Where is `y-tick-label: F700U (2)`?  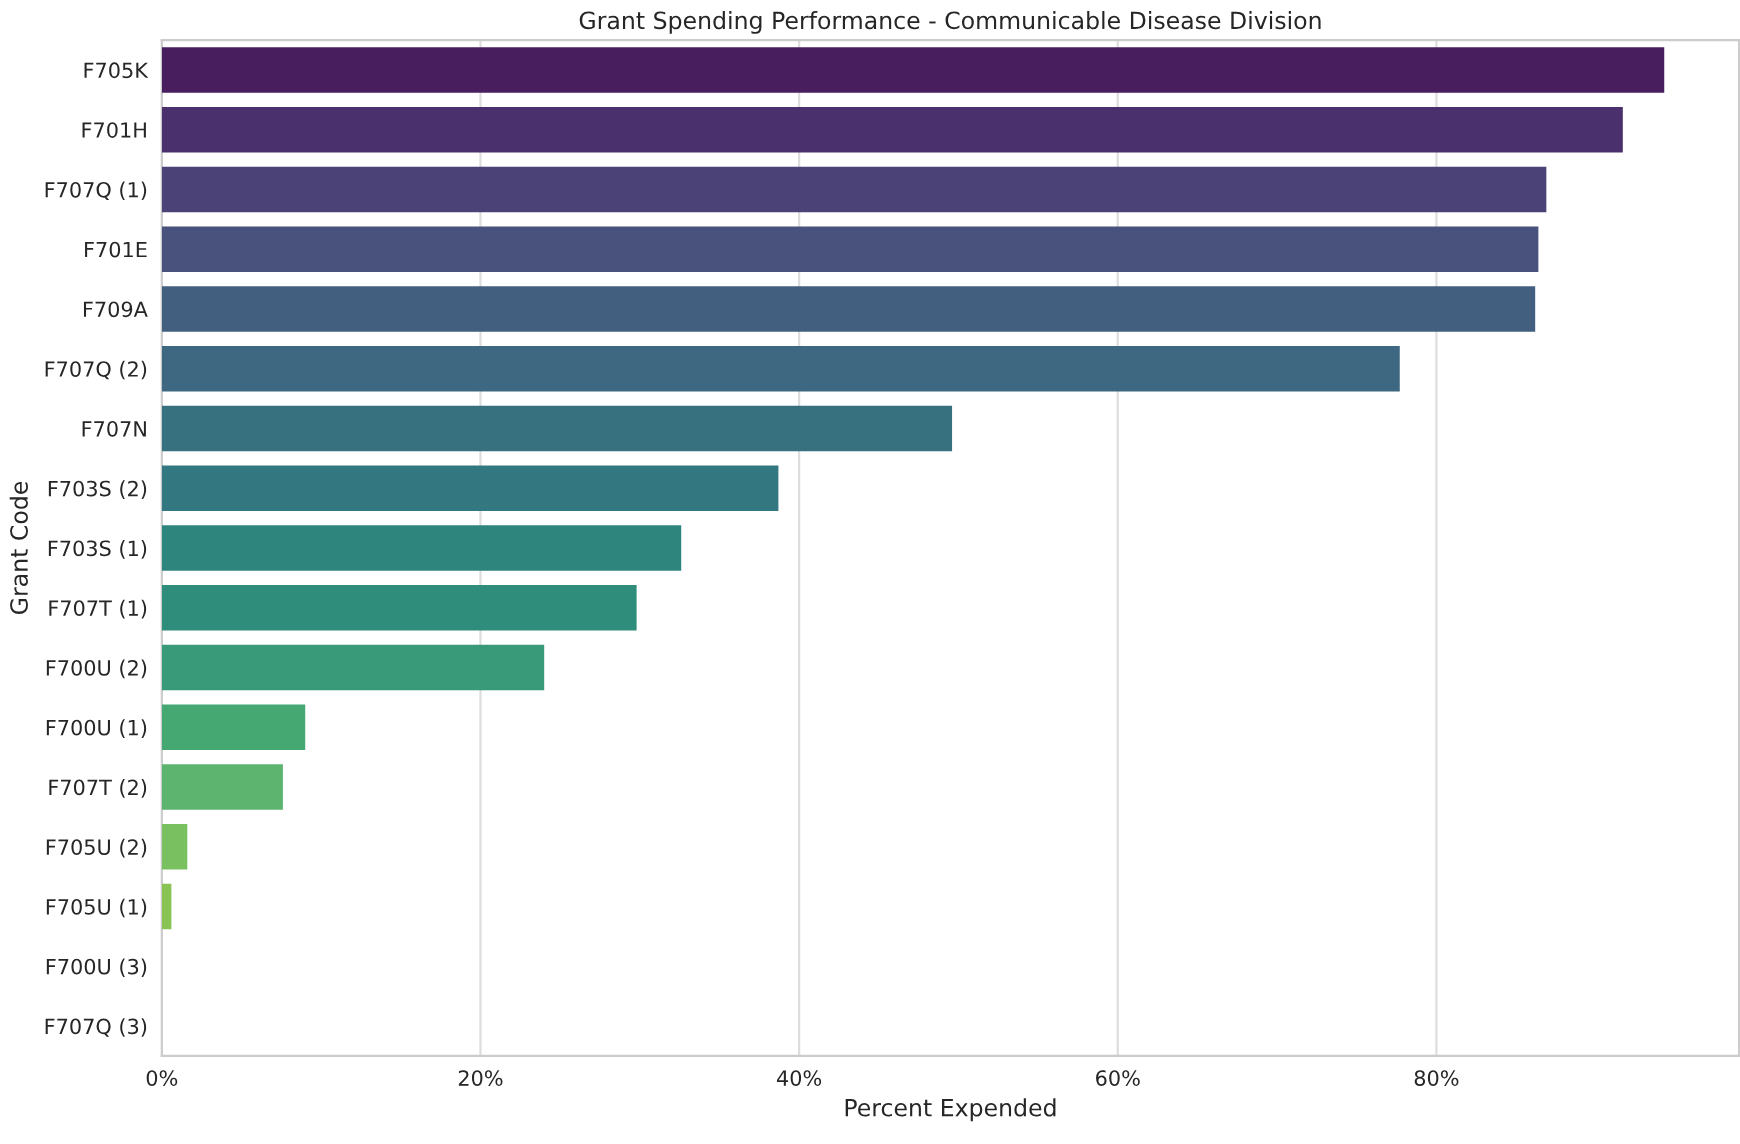
y-tick-label: F700U (2) is located at coordinates (96, 669).